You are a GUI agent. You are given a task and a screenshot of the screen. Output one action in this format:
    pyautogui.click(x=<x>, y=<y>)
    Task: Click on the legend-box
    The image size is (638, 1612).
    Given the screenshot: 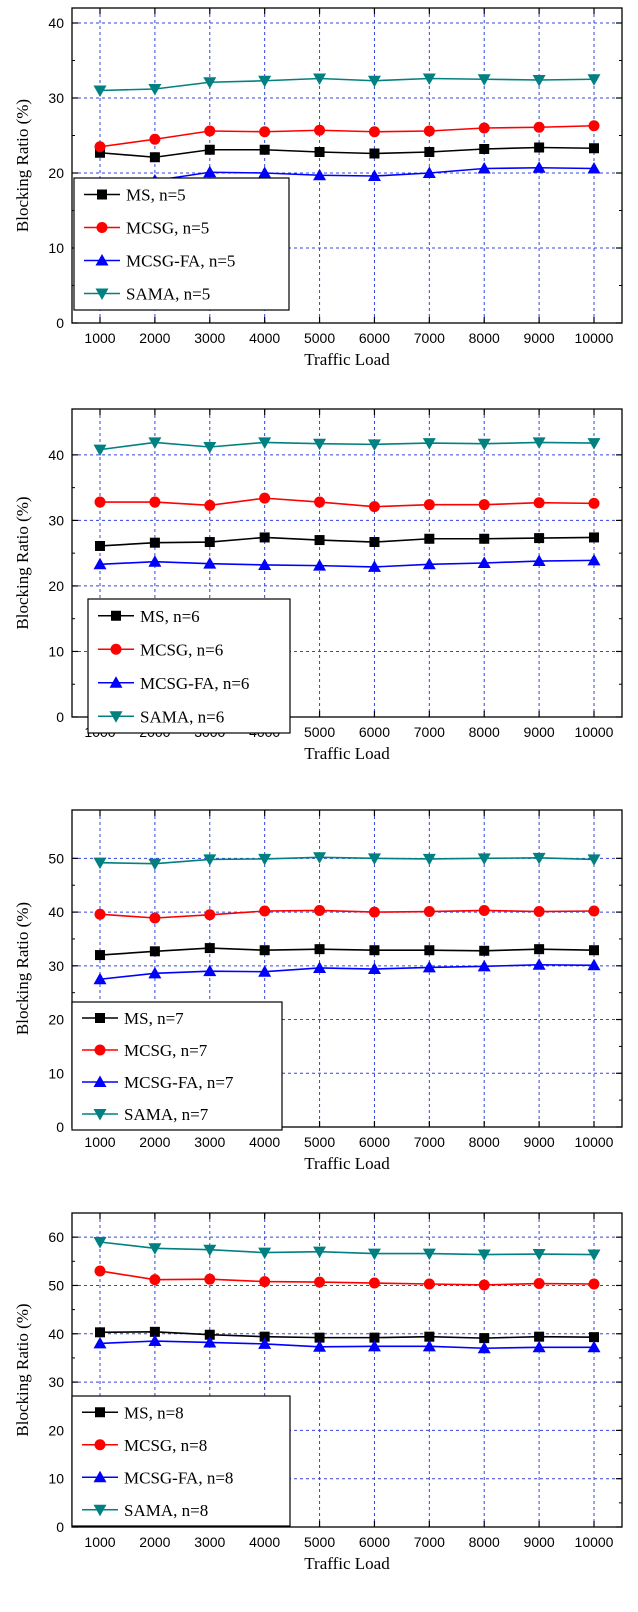 What is the action you would take?
    pyautogui.click(x=189, y=666)
    